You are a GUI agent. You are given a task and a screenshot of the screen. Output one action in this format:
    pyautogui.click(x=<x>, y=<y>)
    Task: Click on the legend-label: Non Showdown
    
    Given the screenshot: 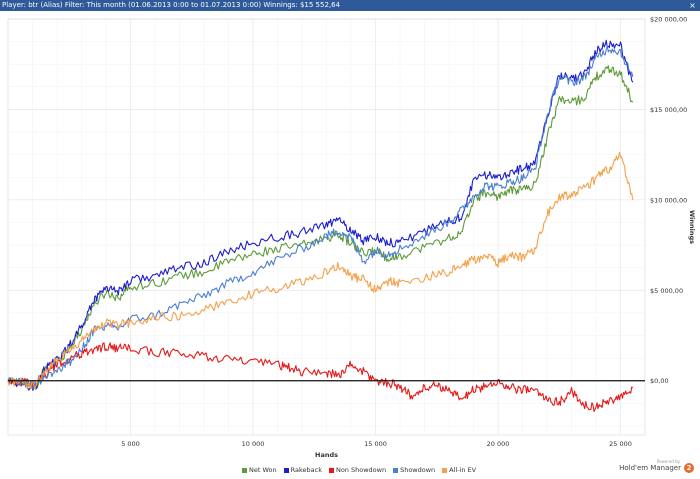 What is the action you would take?
    pyautogui.click(x=361, y=470)
    